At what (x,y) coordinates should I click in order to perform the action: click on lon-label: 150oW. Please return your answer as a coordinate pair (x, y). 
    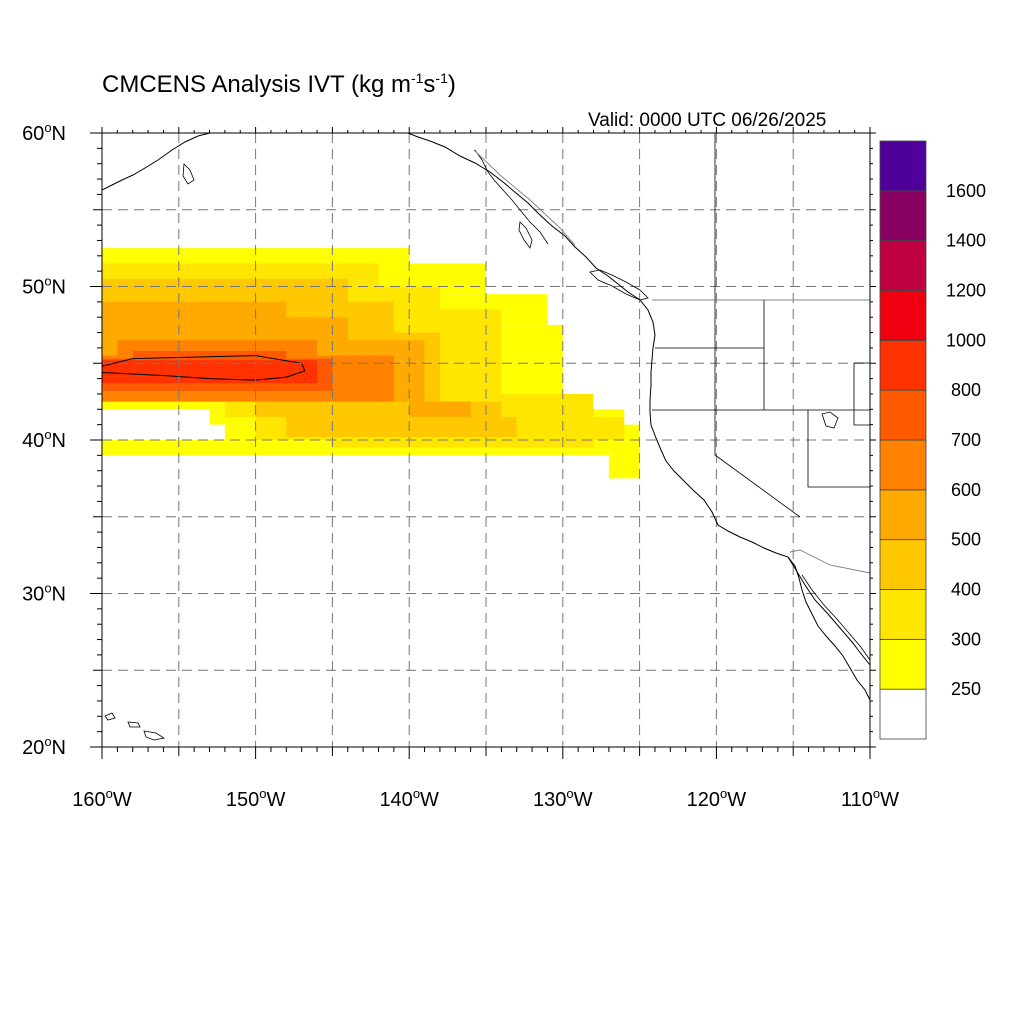
    Looking at the image, I should click on (256, 798).